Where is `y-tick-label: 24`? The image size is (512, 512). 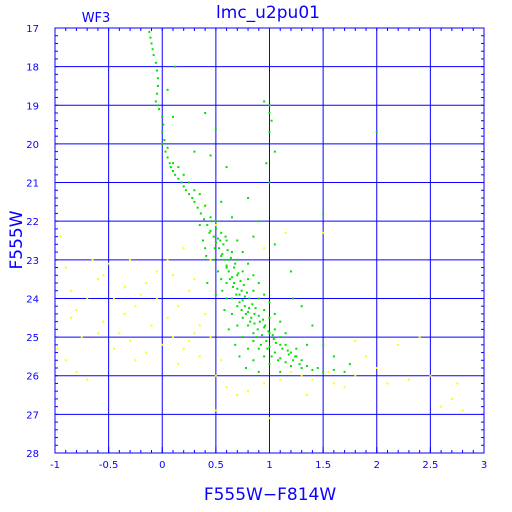
y-tick-label: 24 is located at coordinates (32, 299).